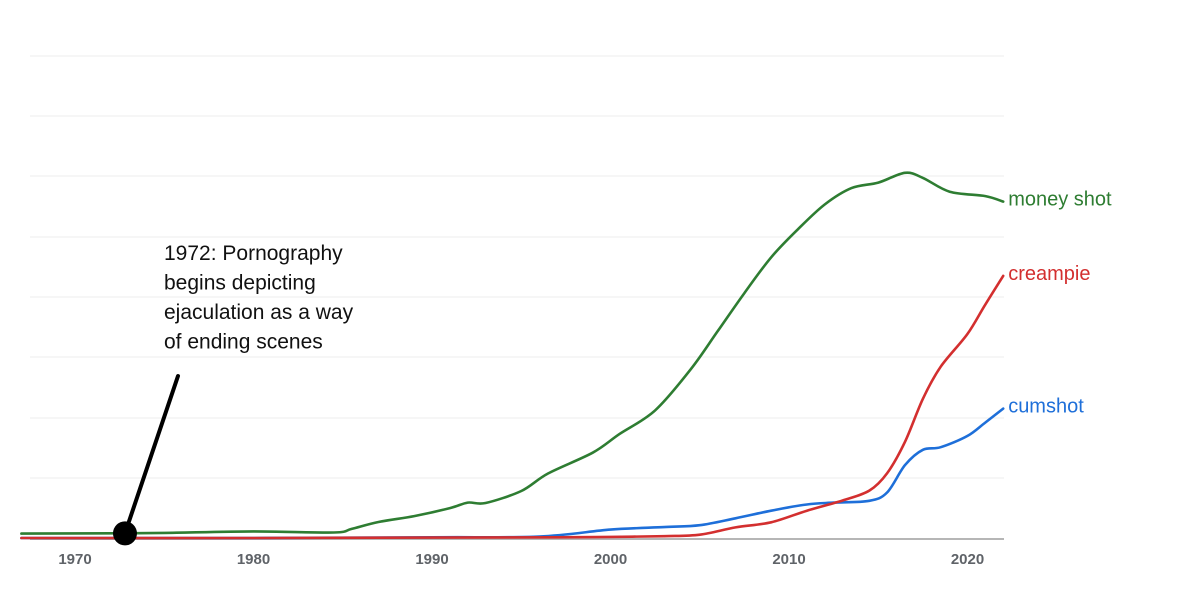 This screenshot has height=602, width=1178. Describe the element at coordinates (124, 533) in the screenshot. I see `annotation-marker-dot` at that location.